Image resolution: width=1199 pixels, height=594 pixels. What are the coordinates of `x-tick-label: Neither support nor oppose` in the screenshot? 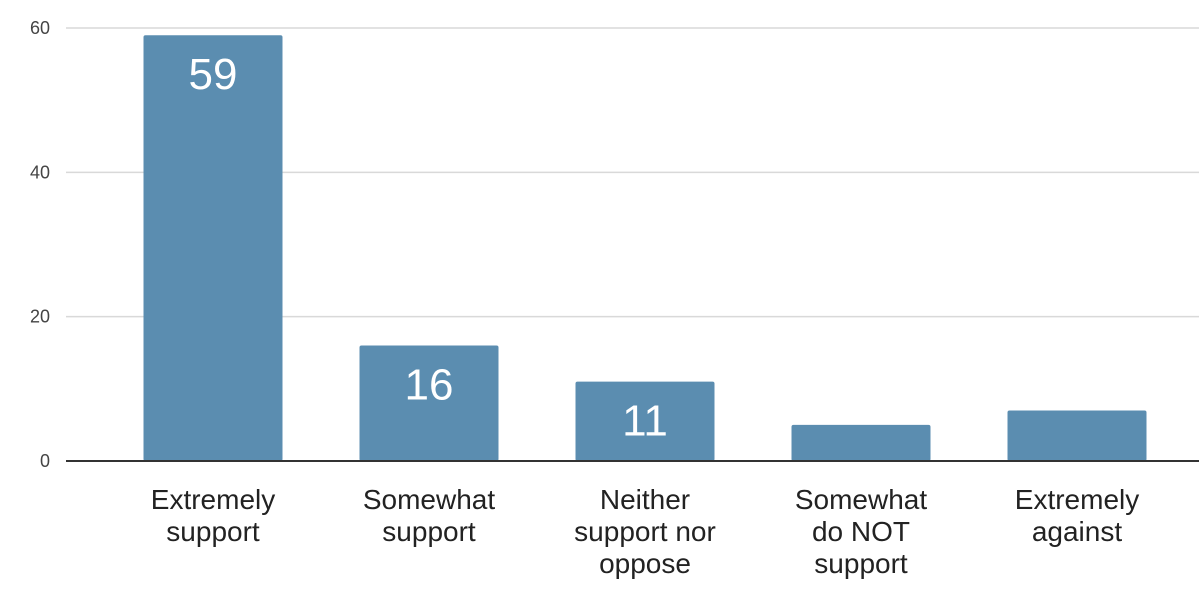 It's located at (645, 531).